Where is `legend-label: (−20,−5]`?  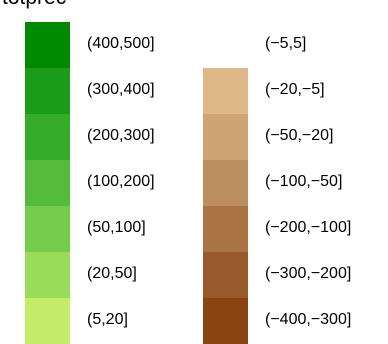
legend-label: (−20,−5] is located at coordinates (295, 89).